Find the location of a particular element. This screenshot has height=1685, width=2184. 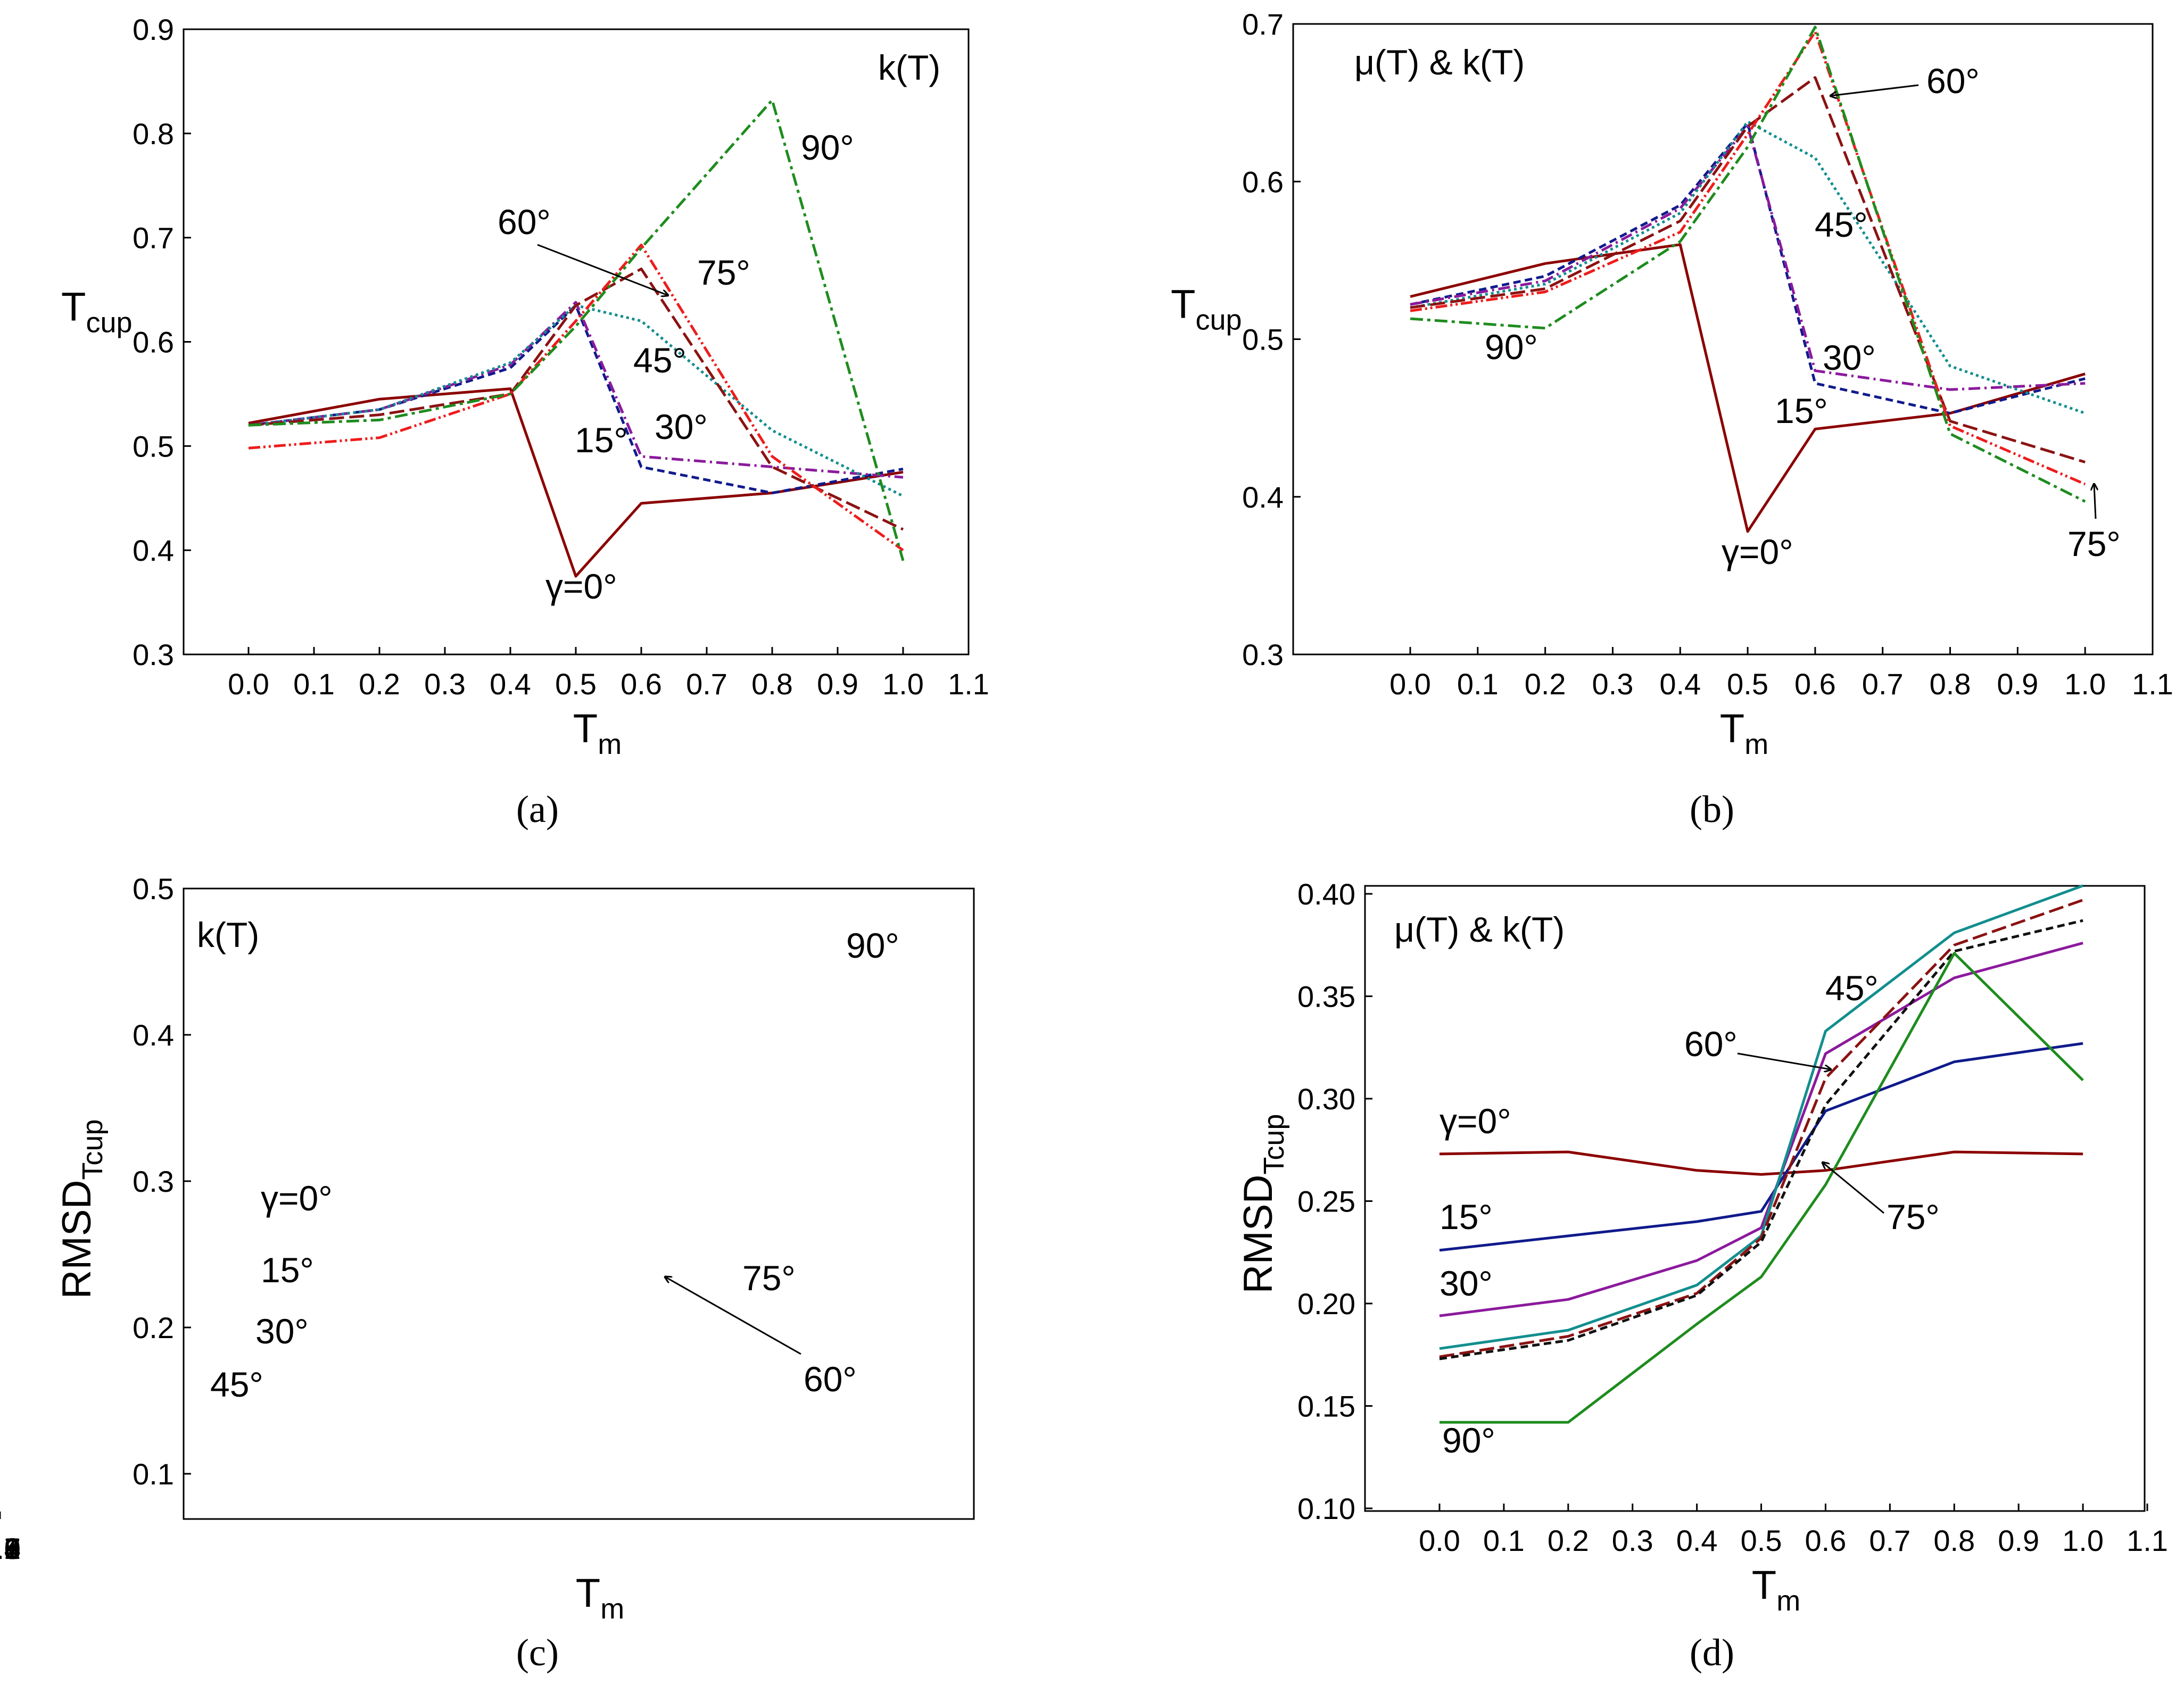

y-tick-label: 0.2 is located at coordinates (153, 1327).